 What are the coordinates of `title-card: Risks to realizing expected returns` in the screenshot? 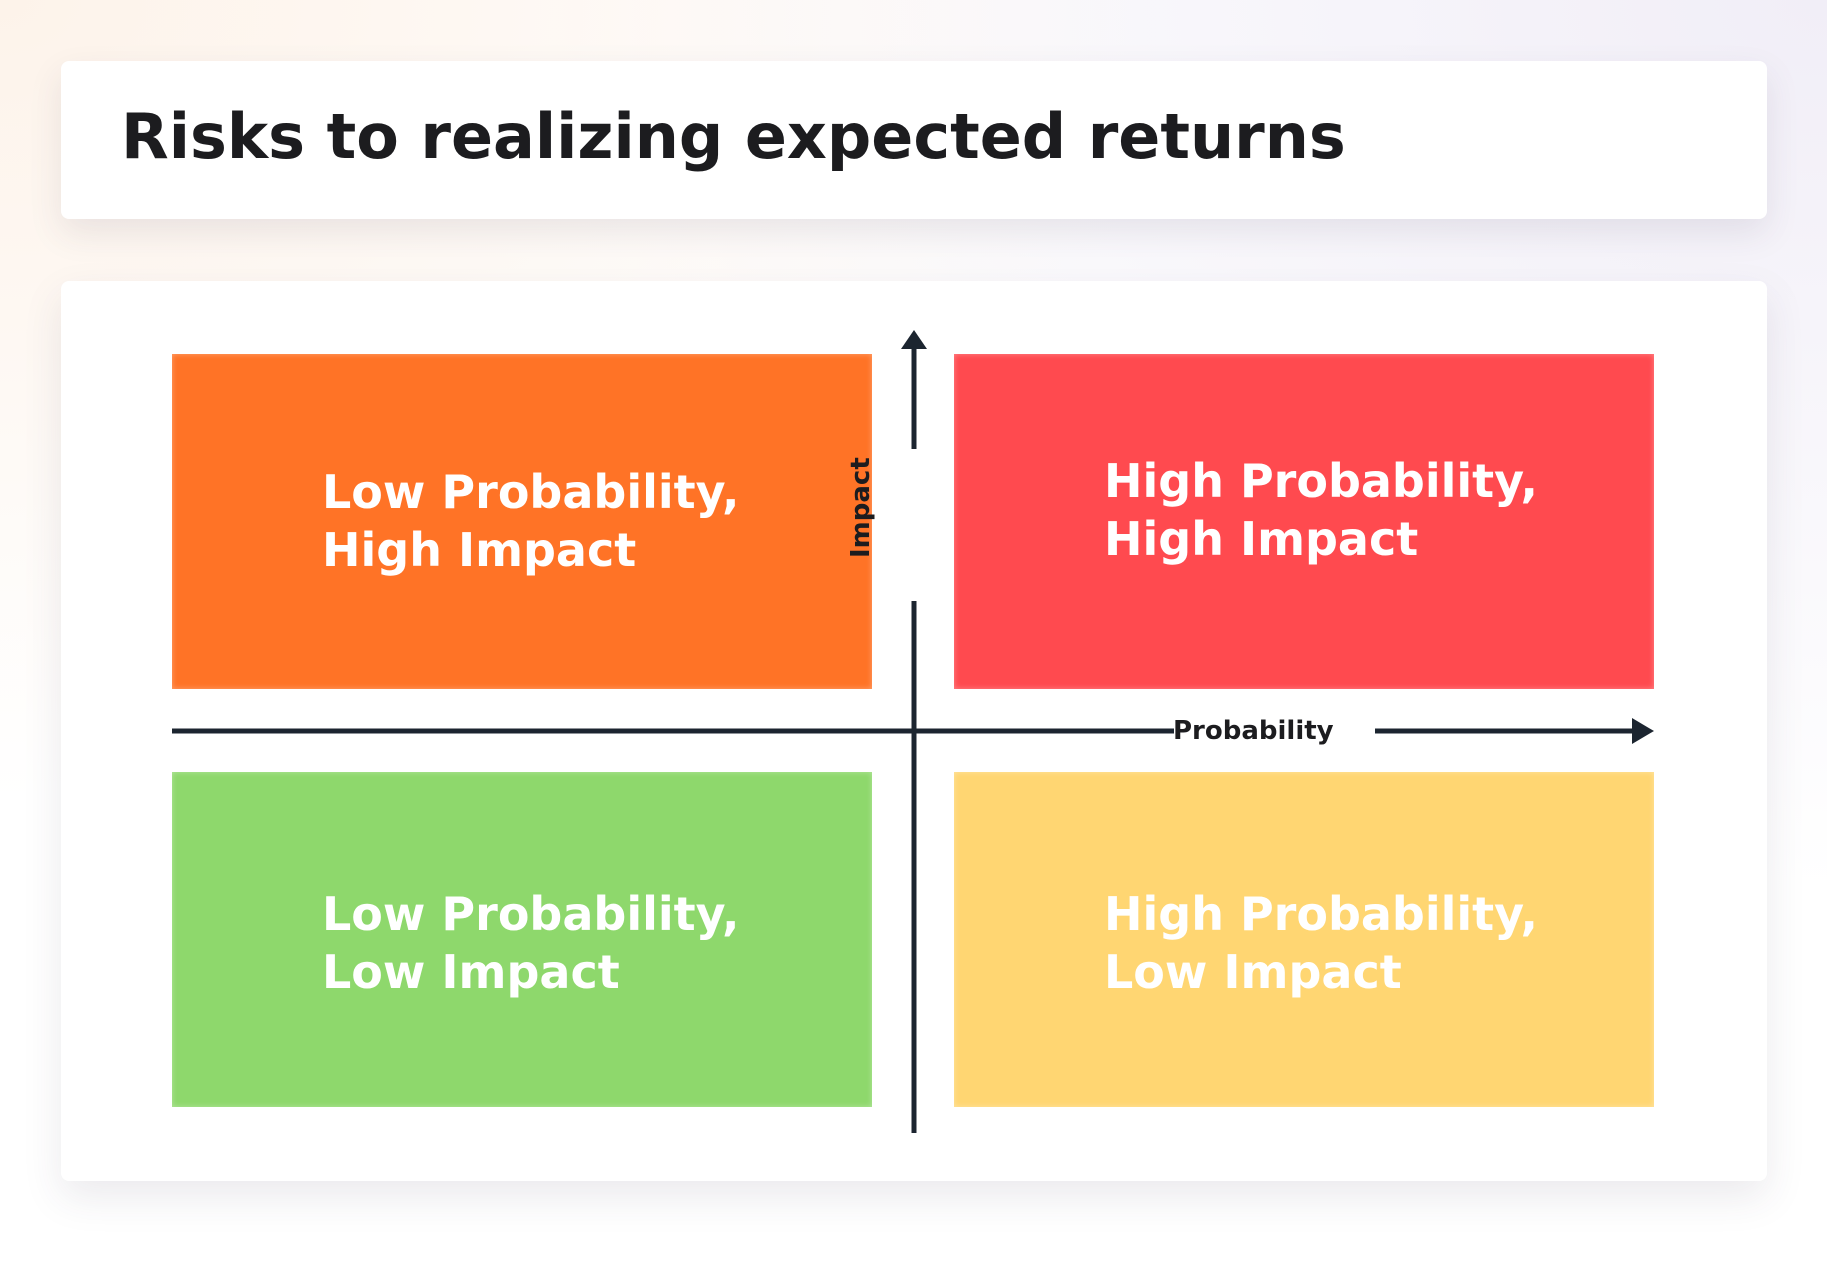 It's located at (914, 140).